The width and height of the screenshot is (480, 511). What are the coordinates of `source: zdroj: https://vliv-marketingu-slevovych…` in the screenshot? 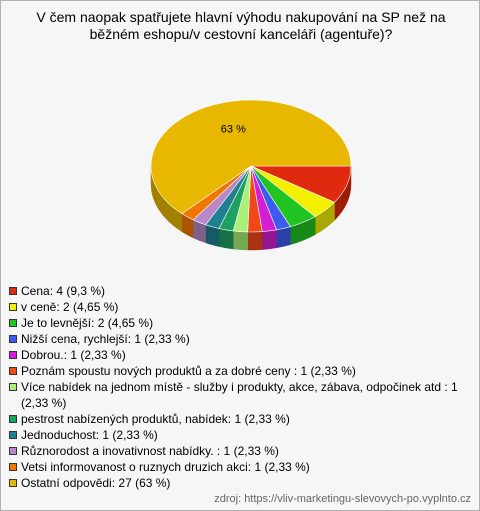 It's located at (342, 499).